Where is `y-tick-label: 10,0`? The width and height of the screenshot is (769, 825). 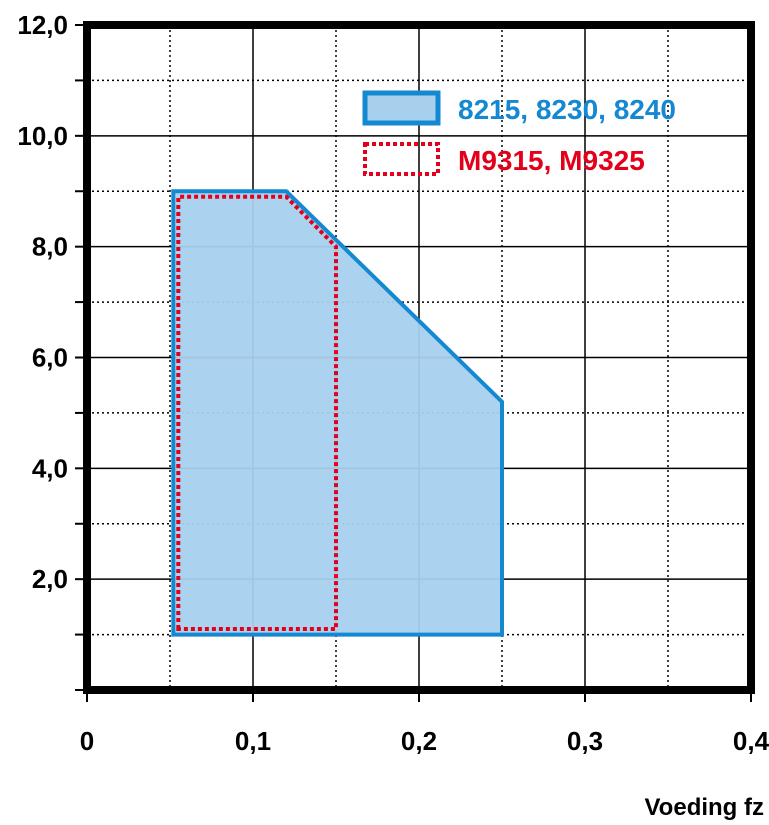
y-tick-label: 10,0 is located at coordinates (42, 136).